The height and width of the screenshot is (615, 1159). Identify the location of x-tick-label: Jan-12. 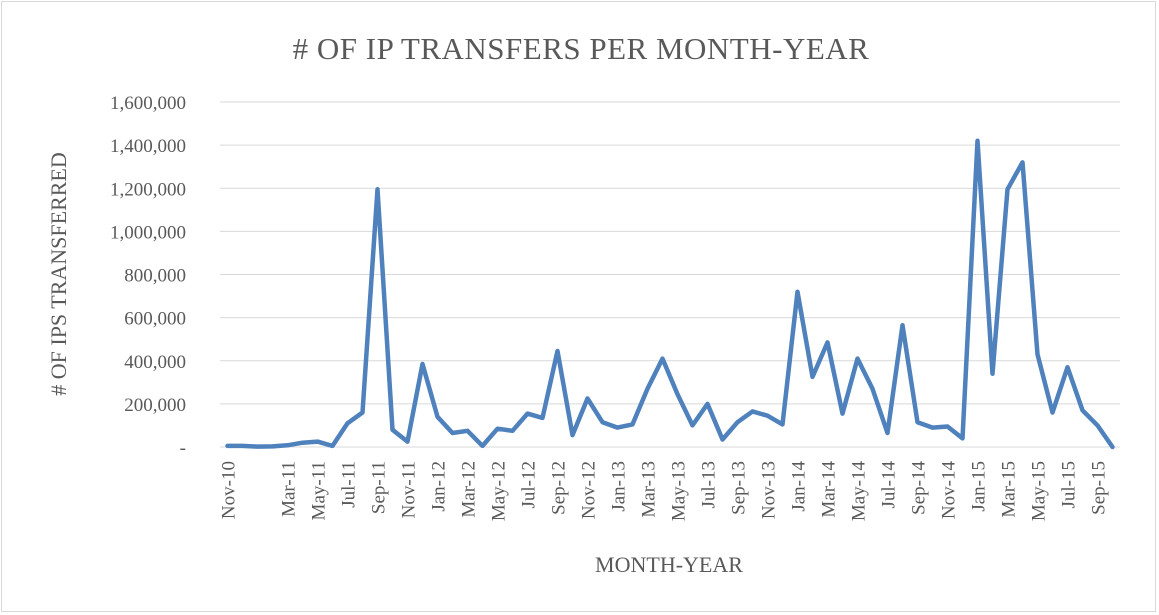
(439, 486).